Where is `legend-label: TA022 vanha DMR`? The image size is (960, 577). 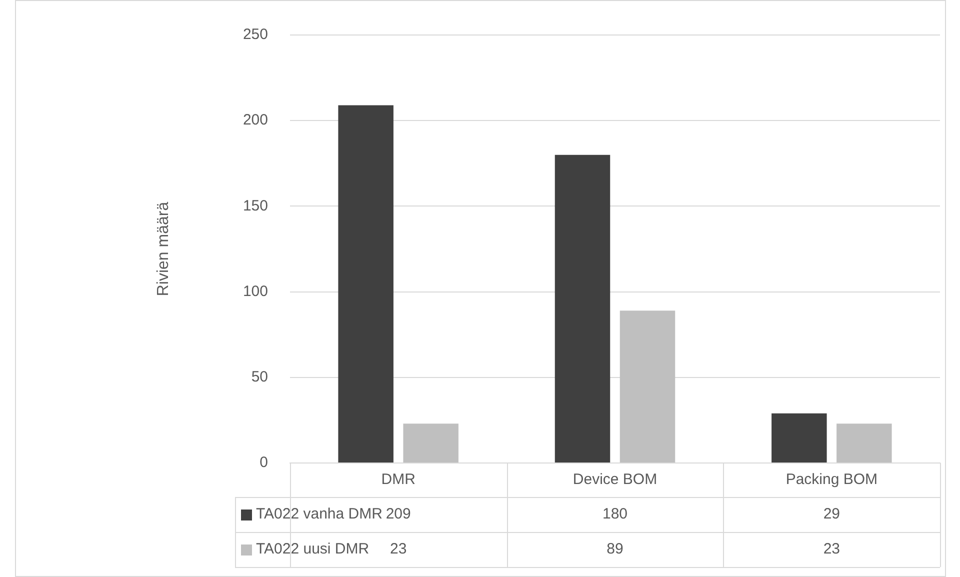
legend-label: TA022 vanha DMR is located at coordinates (319, 514).